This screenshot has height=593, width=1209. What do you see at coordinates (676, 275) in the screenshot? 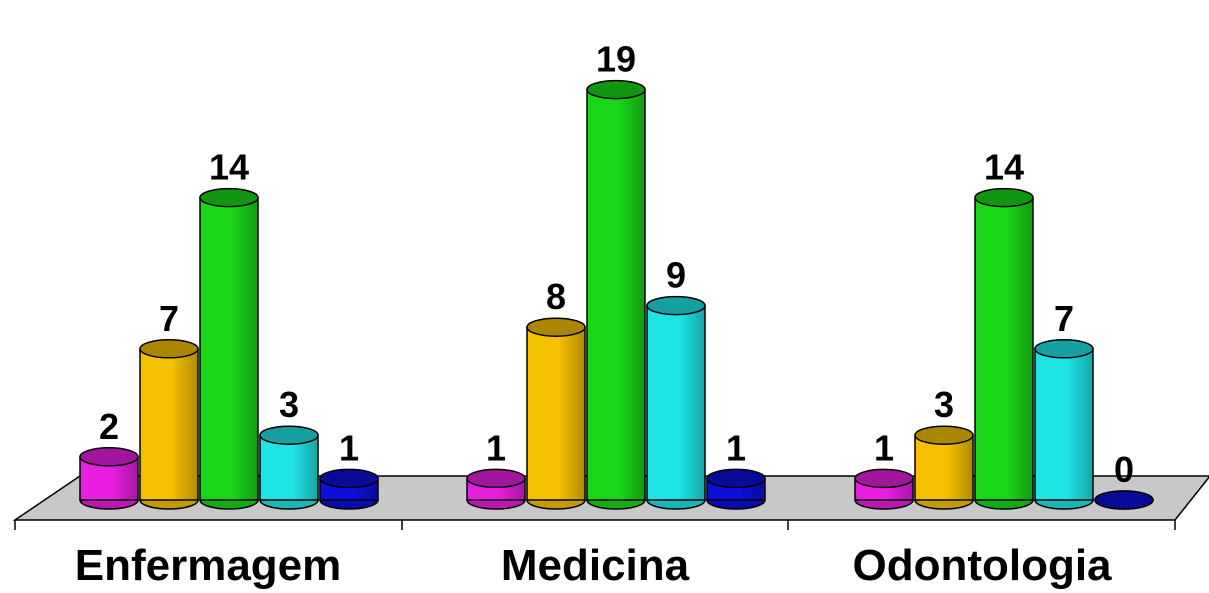
I see `data-label: 9` at bounding box center [676, 275].